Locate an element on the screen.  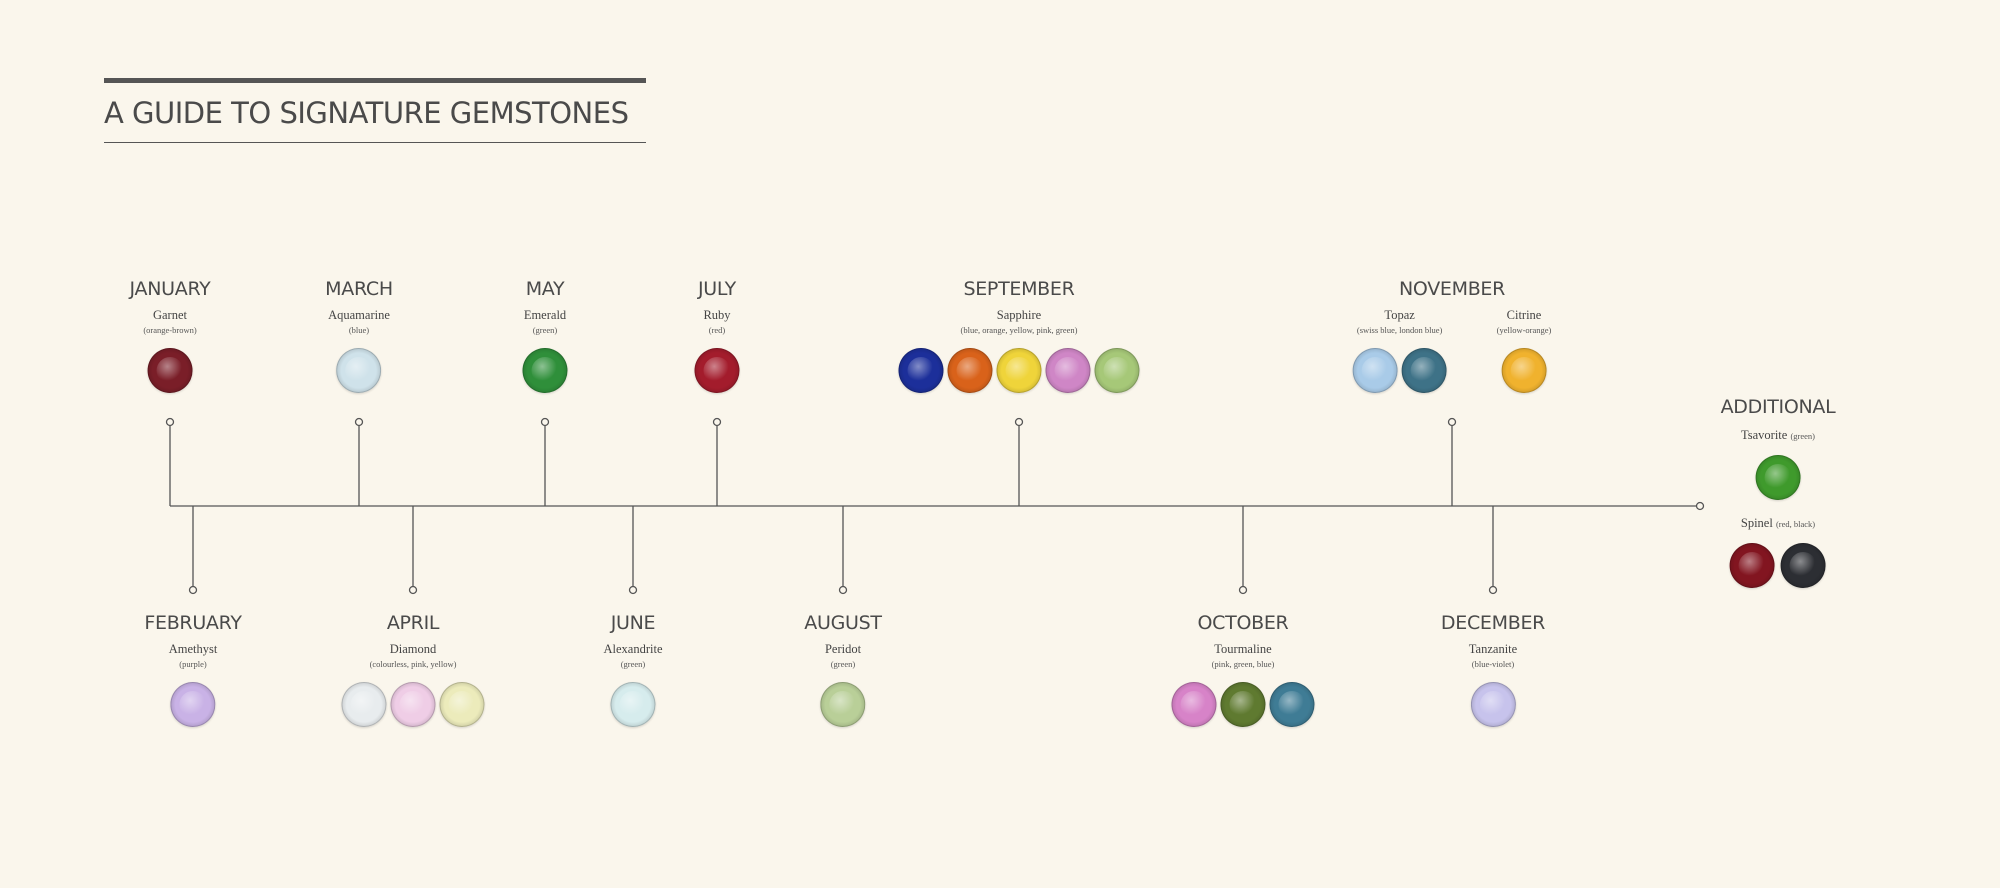
stone-name: Ruby is located at coordinates (717, 315).